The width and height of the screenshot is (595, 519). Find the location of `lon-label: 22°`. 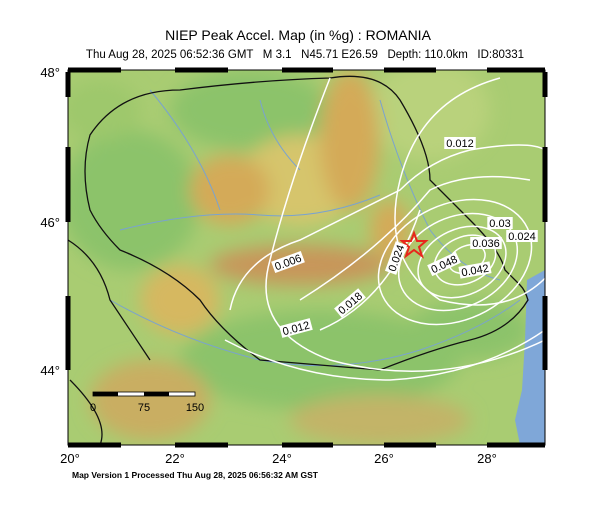

lon-label: 22° is located at coordinates (175, 458).